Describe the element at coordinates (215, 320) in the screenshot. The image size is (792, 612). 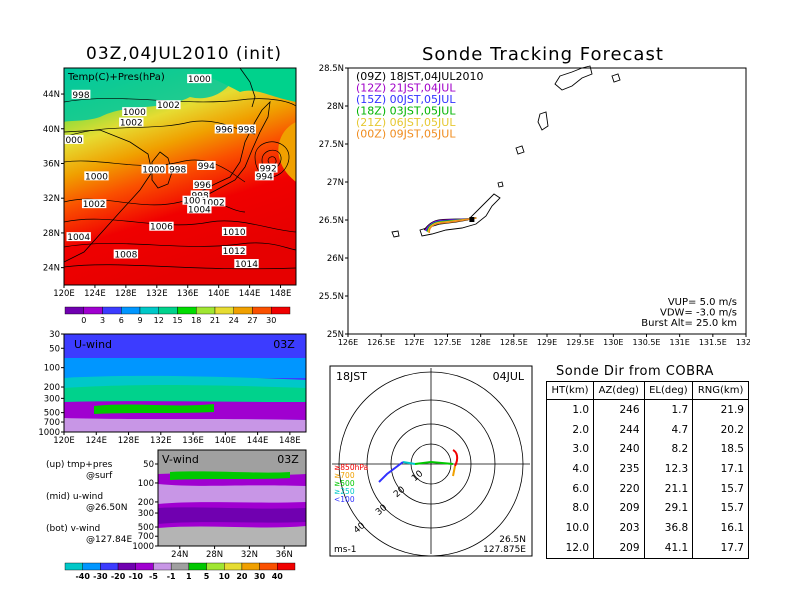
I see `temperature-colorbar-label: 21` at that location.